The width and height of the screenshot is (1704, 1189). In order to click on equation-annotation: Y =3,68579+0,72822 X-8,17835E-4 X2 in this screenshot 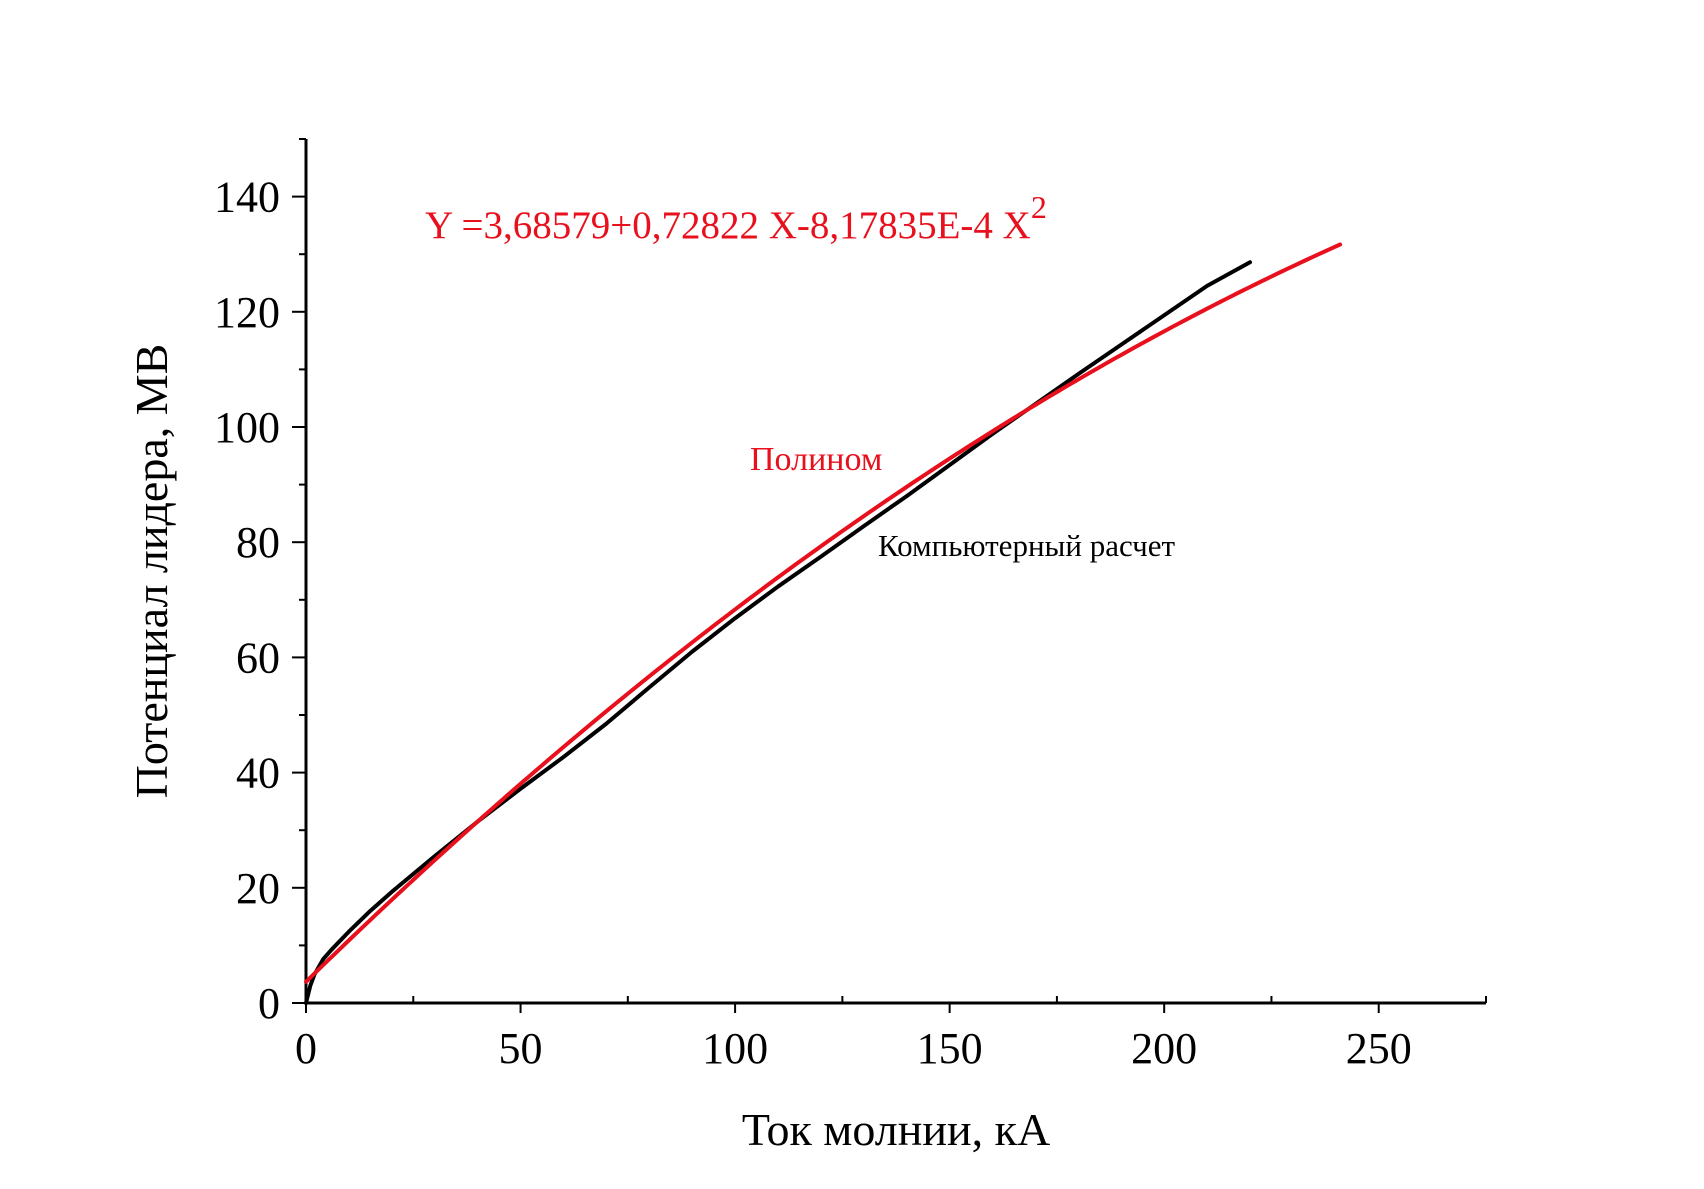, I will do `click(736, 218)`.